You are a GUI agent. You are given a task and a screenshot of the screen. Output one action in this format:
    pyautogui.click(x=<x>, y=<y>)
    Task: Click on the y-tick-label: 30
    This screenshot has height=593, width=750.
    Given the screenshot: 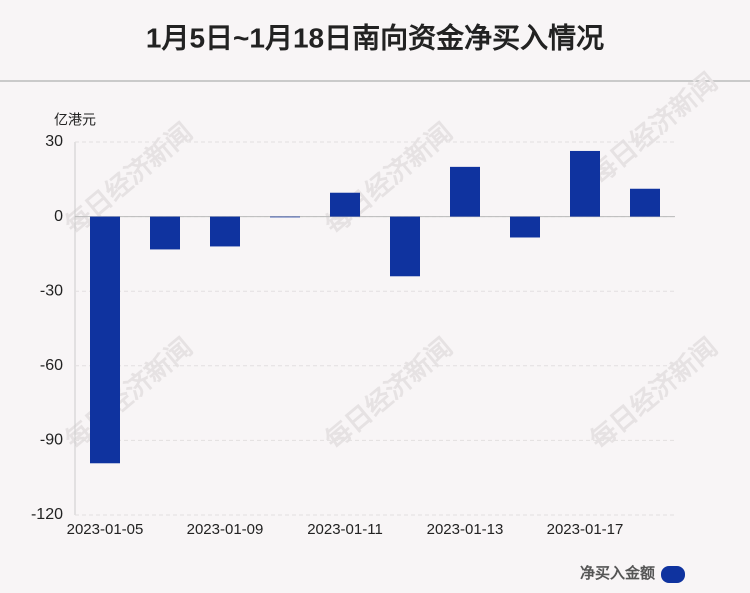 What is the action you would take?
    pyautogui.click(x=54, y=141)
    